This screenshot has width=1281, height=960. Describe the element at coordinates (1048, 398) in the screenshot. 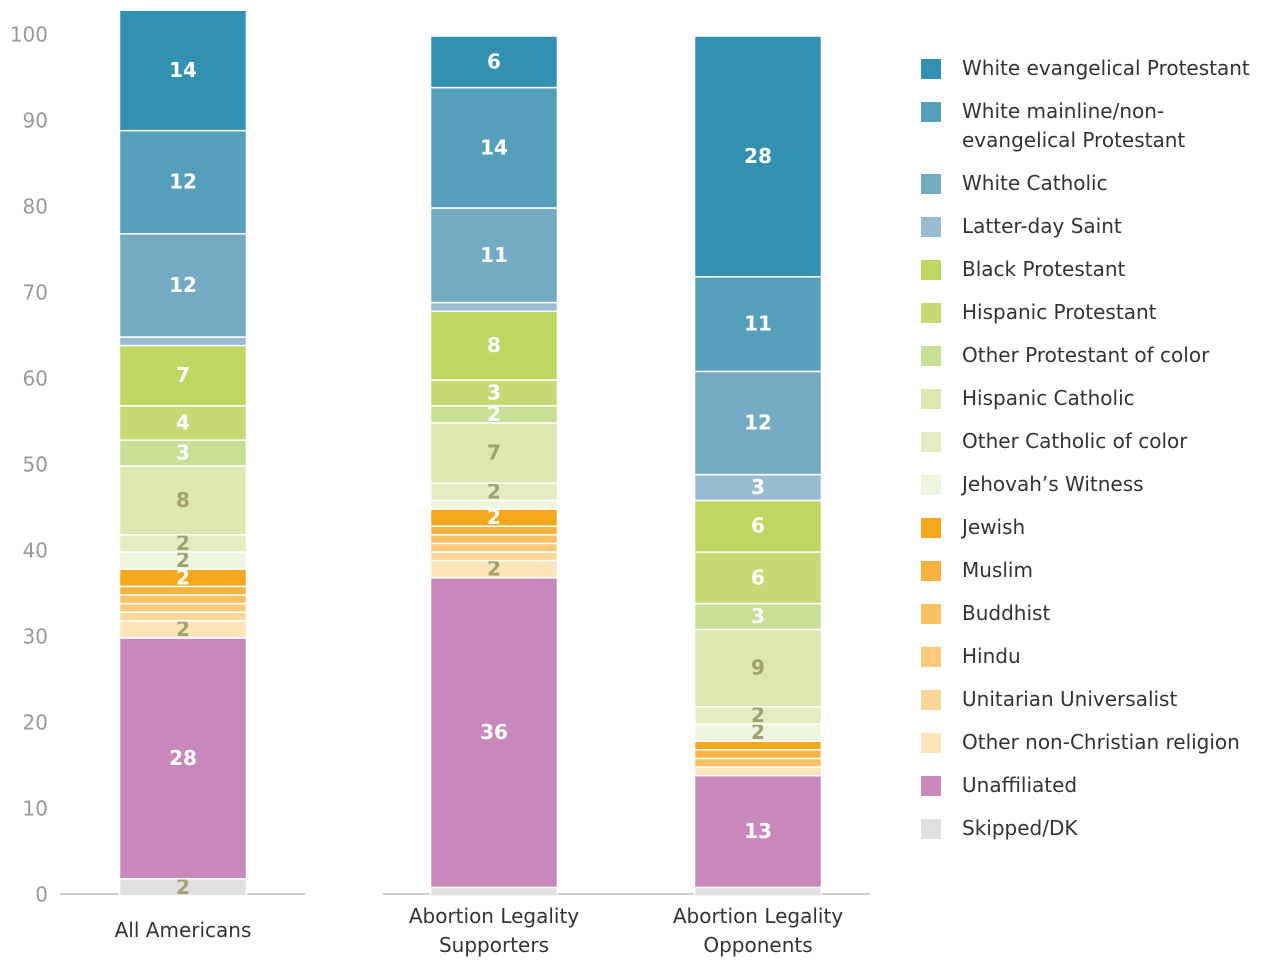

I see `legend-label: Hispanic Catholic` at that location.